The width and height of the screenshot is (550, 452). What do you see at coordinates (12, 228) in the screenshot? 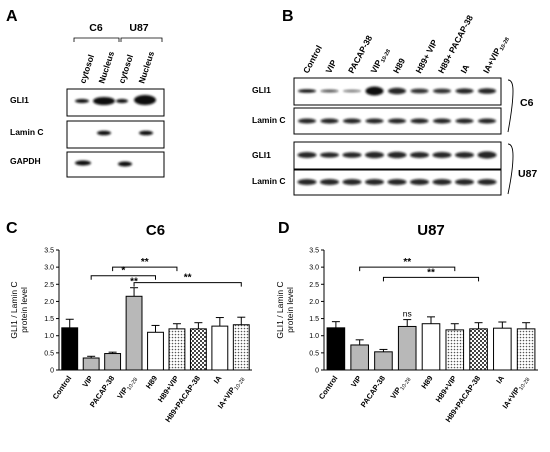
I see `panel-c-label: C` at bounding box center [12, 228].